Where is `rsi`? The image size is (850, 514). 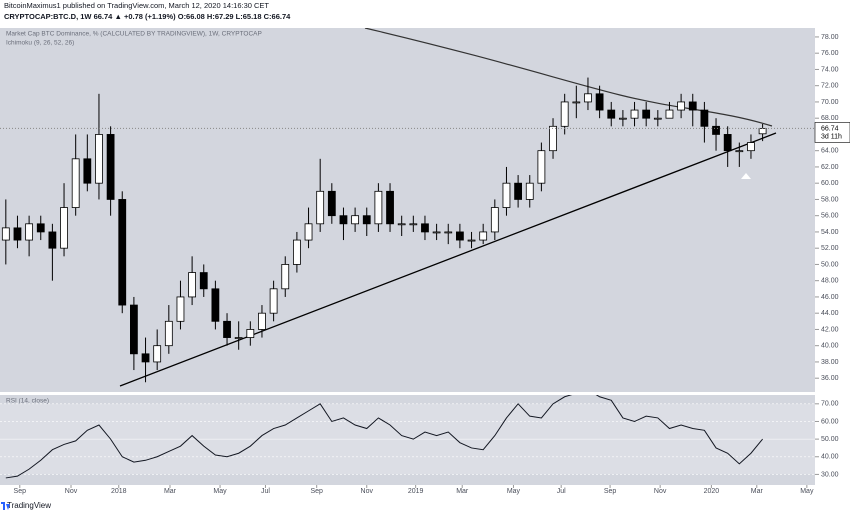 rsi is located at coordinates (384, 437).